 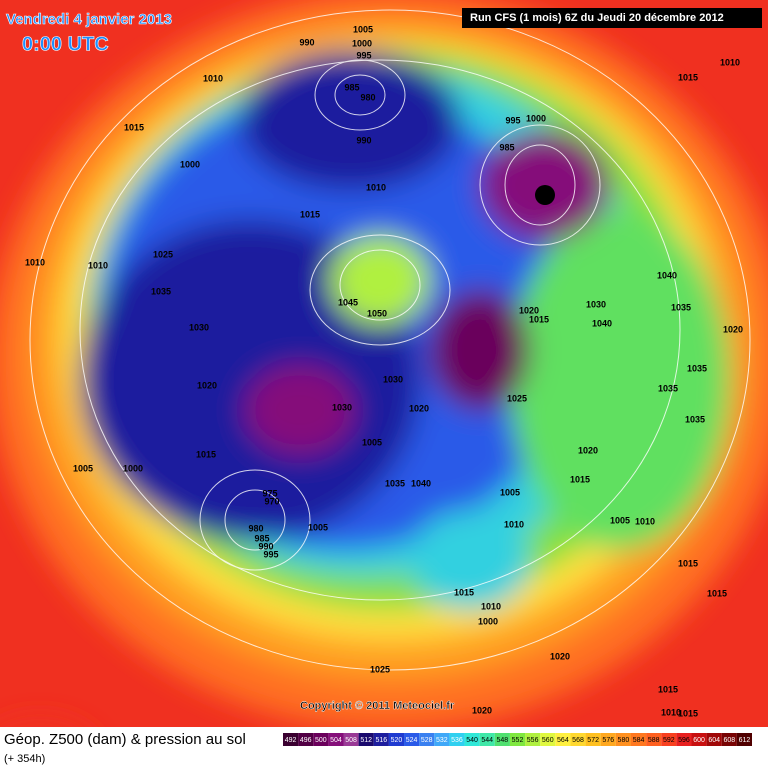 What do you see at coordinates (669, 740) in the screenshot?
I see `scale-label: 592` at bounding box center [669, 740].